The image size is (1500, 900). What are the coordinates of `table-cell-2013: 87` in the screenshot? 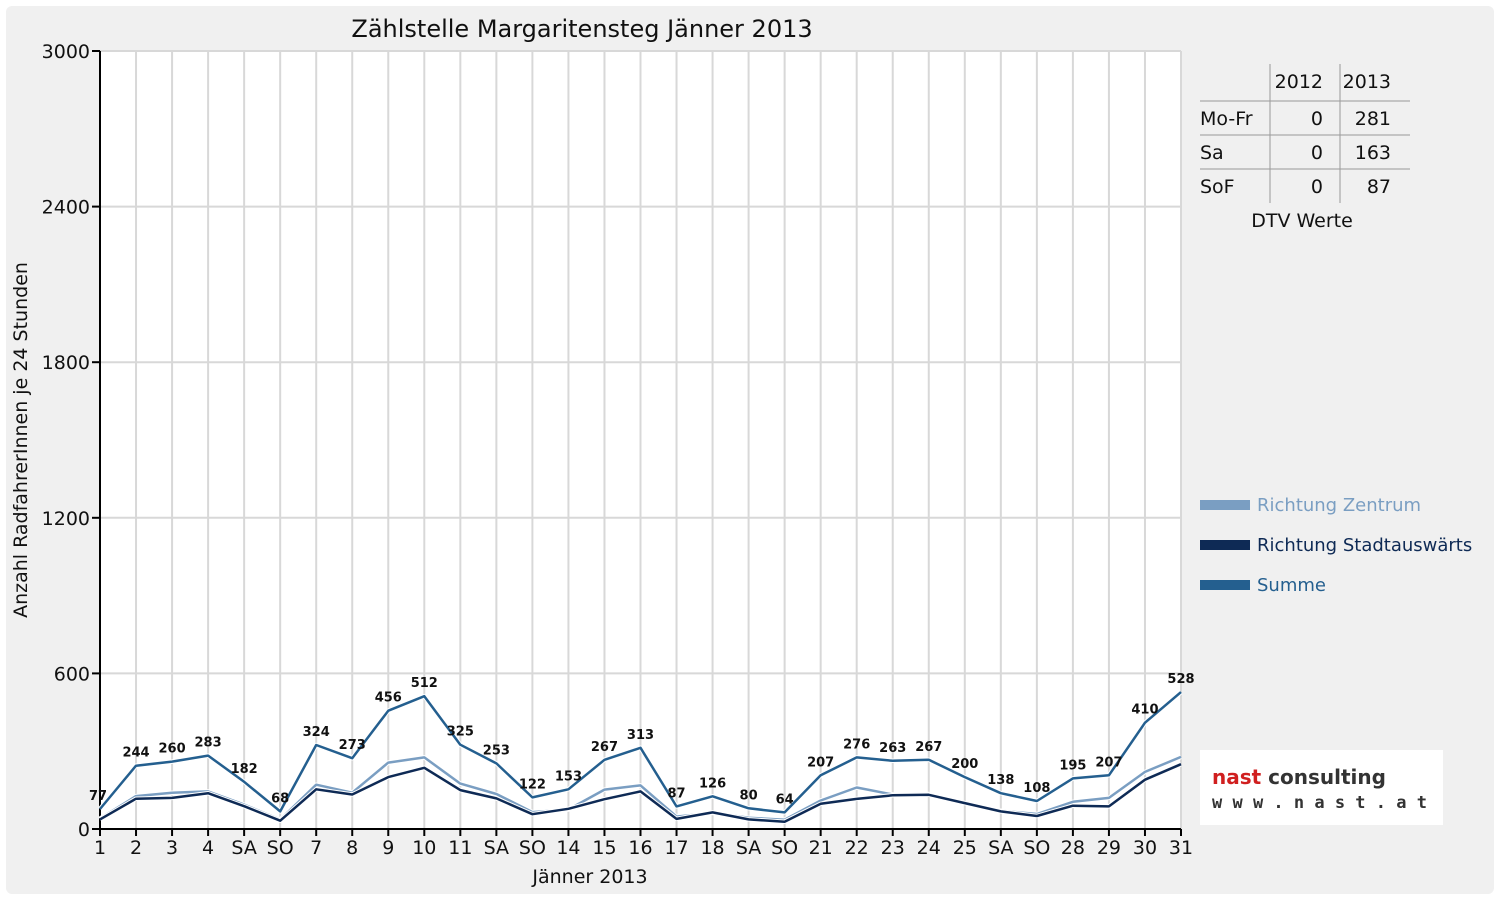 It's located at (1379, 187).